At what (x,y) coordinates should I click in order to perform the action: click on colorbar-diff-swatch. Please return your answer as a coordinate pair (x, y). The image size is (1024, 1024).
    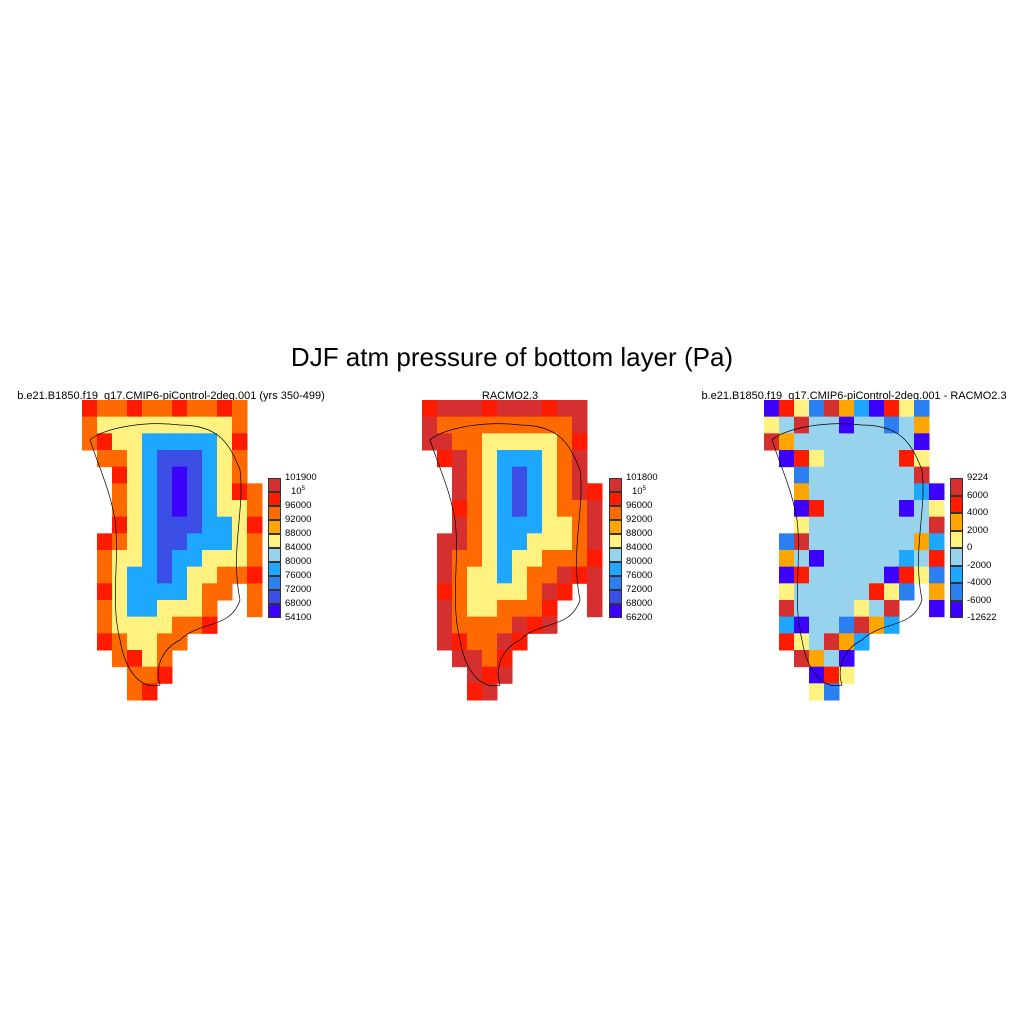
    Looking at the image, I should click on (956, 522).